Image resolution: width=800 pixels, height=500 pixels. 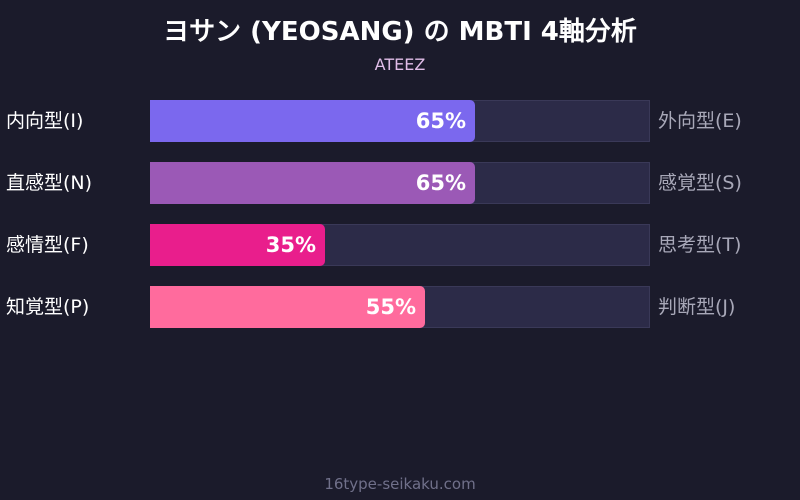 I want to click on footer-source: 16type-seikaku.com, so click(x=400, y=484).